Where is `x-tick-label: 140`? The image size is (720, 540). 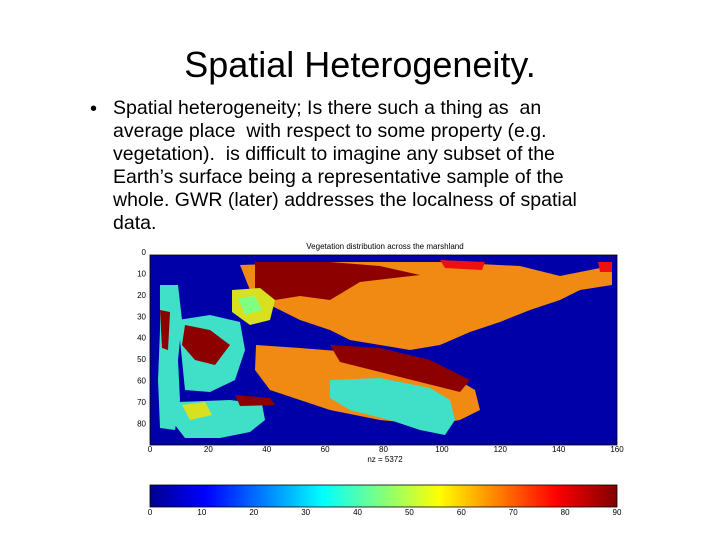
x-tick-label: 140 is located at coordinates (559, 449).